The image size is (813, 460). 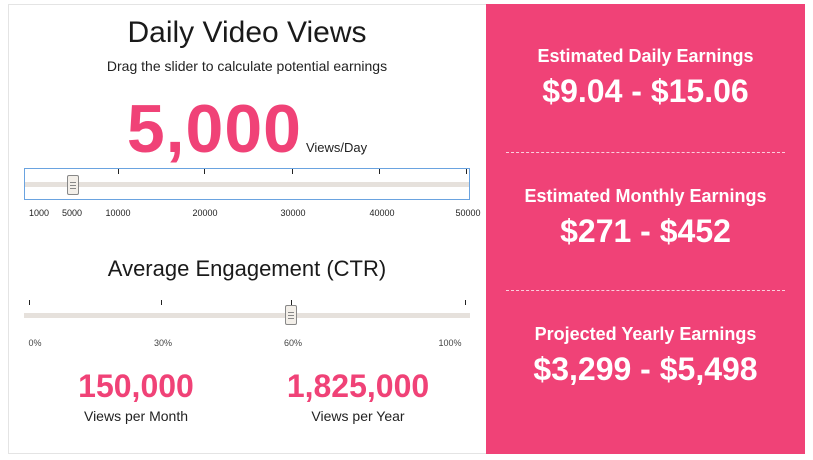 What do you see at coordinates (645, 334) in the screenshot?
I see `yearly-earnings-title: Projected Yearly Earnings` at bounding box center [645, 334].